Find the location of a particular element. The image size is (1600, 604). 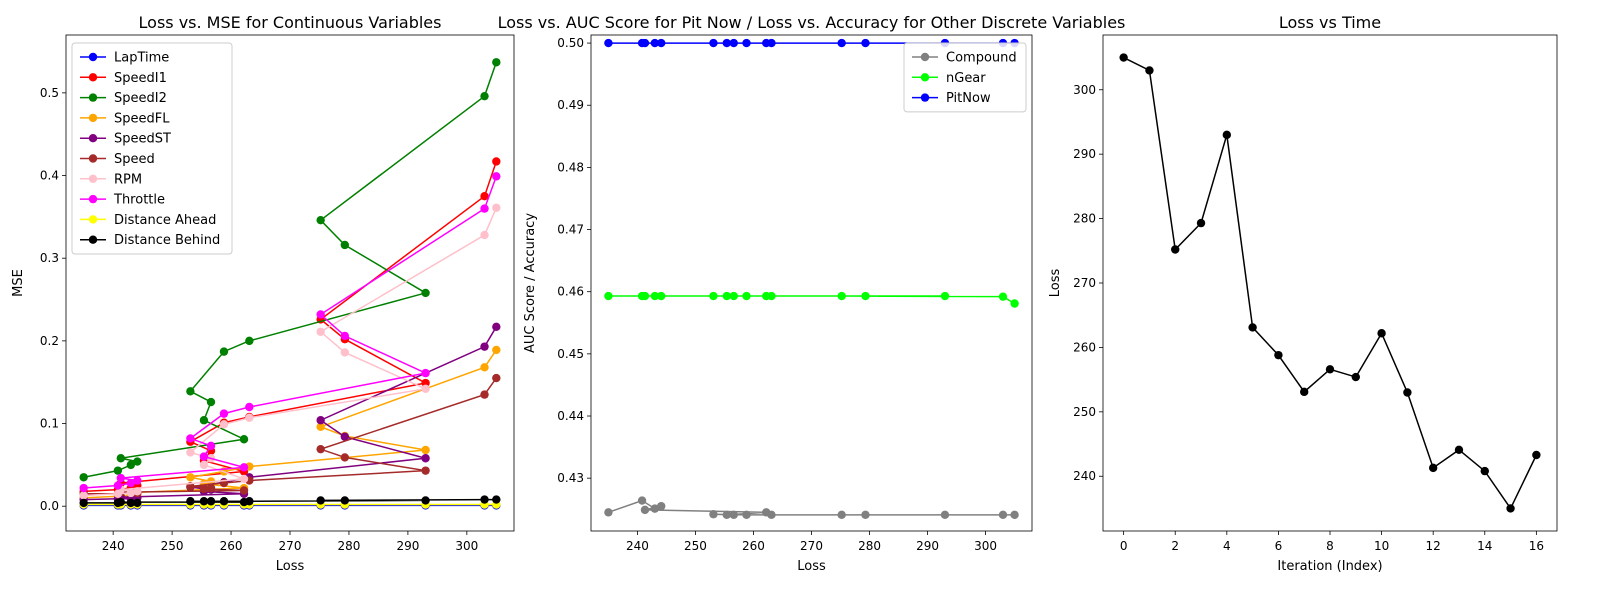

x-tick-label: 0 is located at coordinates (1124, 546).